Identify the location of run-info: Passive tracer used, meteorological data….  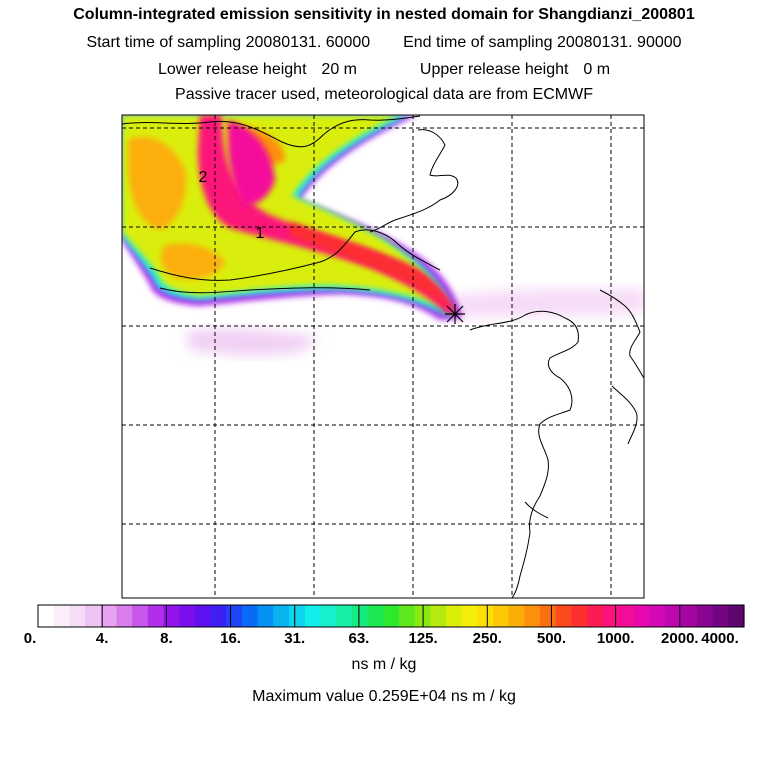
(384, 94).